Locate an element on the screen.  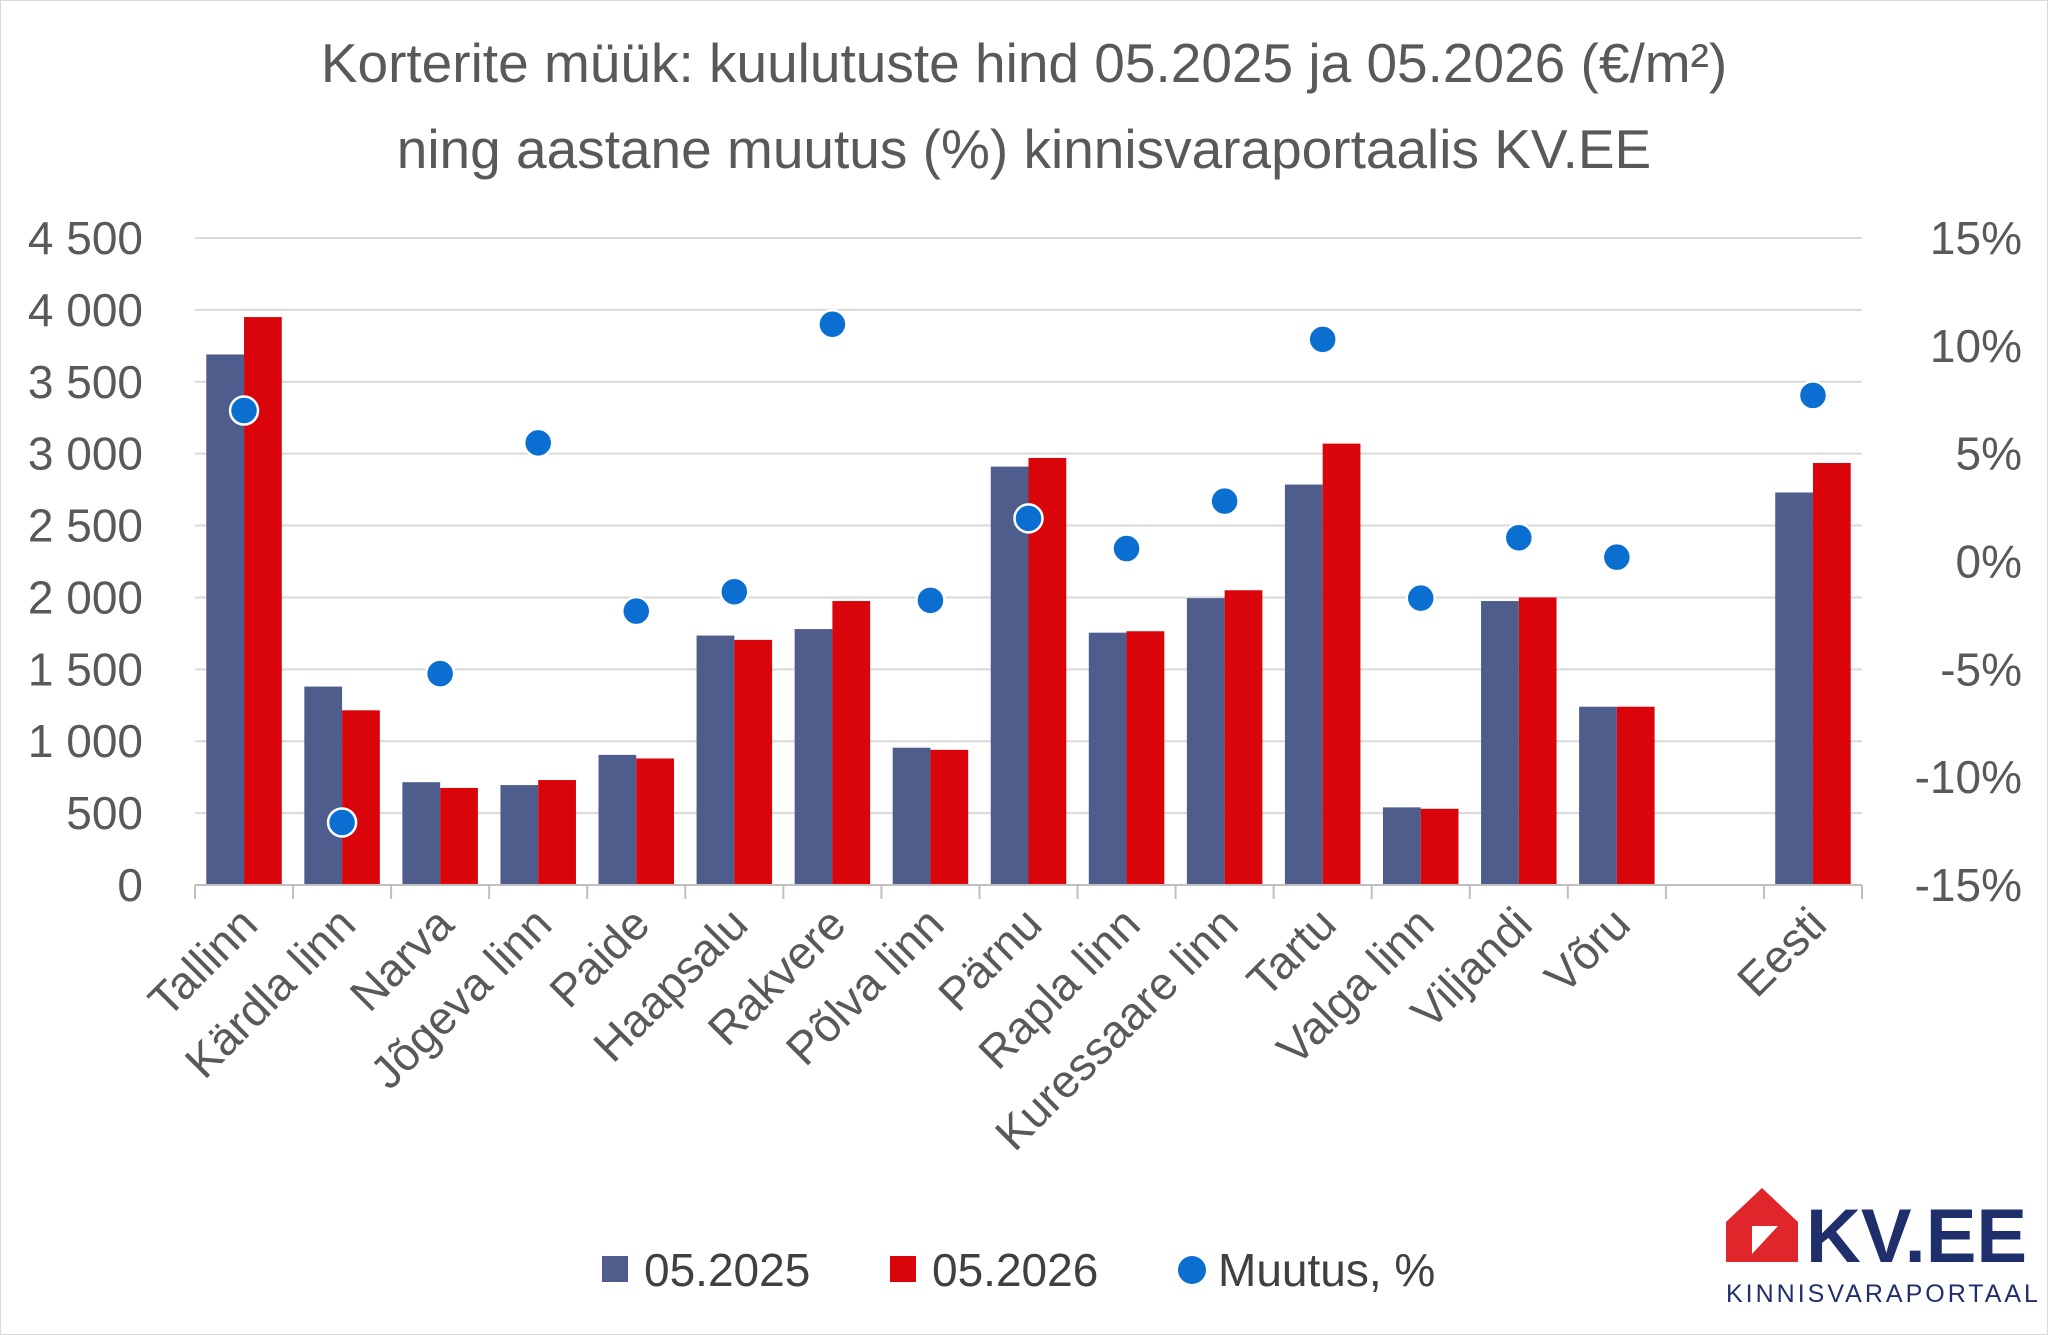
bar-05-2025-jõgeva-linn is located at coordinates (519, 835).